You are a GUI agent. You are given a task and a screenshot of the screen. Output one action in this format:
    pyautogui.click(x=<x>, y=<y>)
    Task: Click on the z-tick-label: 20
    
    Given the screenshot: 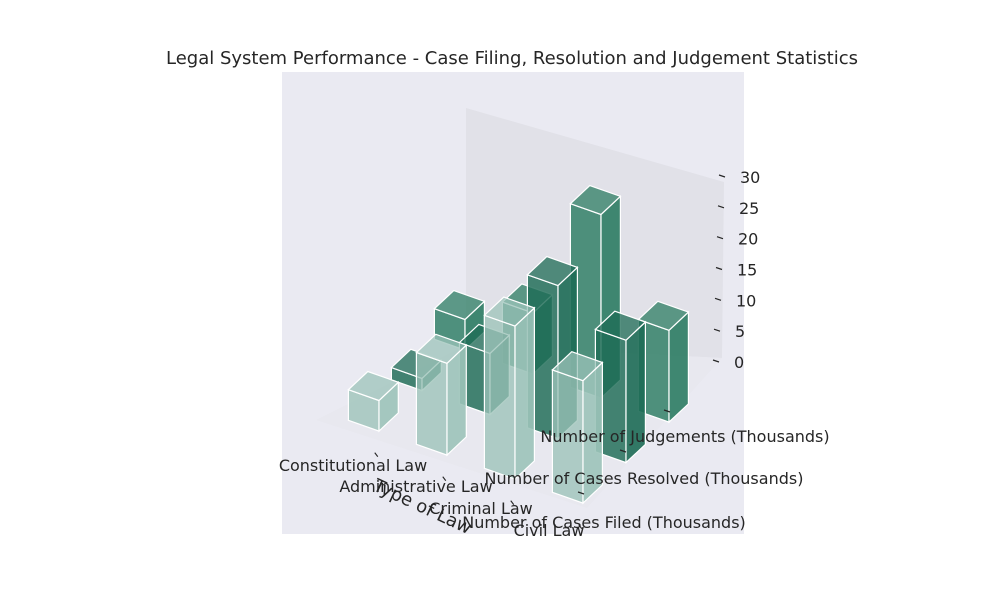 What is the action you would take?
    pyautogui.click(x=748, y=239)
    